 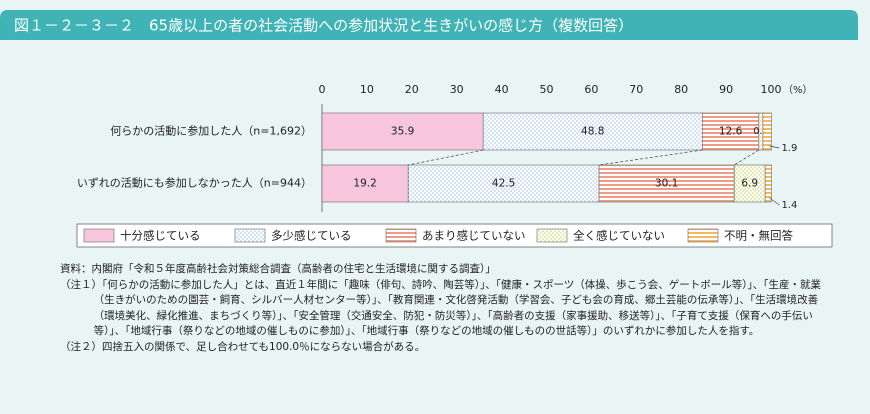 I want to click on value-label: 6.9, so click(x=749, y=184).